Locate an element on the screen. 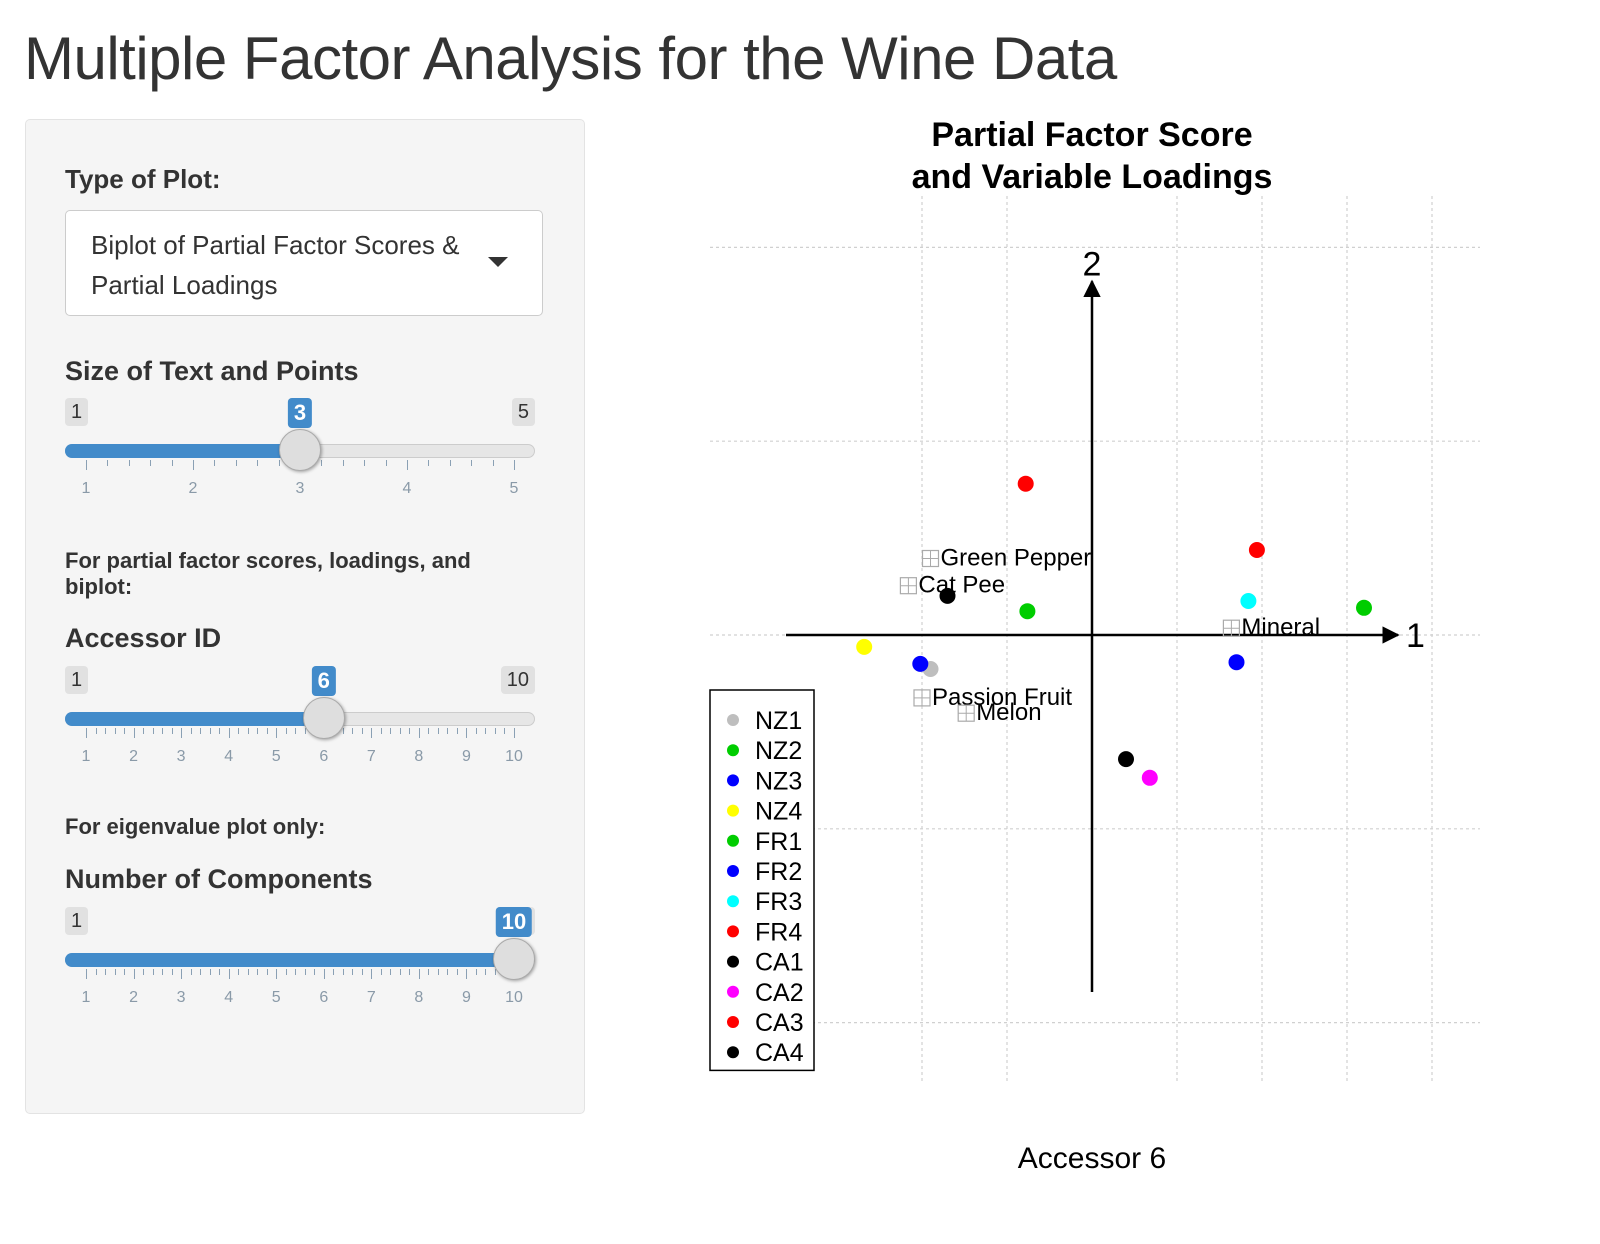 This screenshot has height=1244, width=1600. slider-tick-label: 7 is located at coordinates (371, 756).